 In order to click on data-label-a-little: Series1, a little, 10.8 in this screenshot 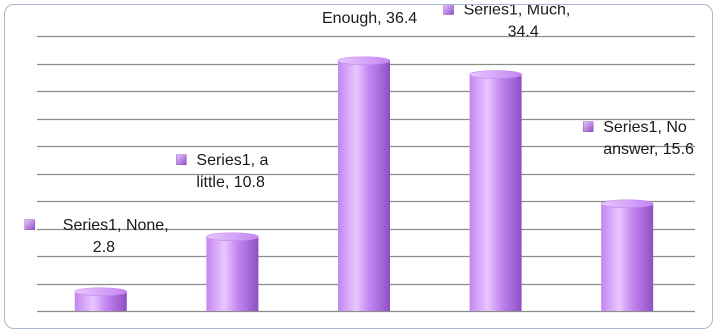, I will do `click(222, 171)`.